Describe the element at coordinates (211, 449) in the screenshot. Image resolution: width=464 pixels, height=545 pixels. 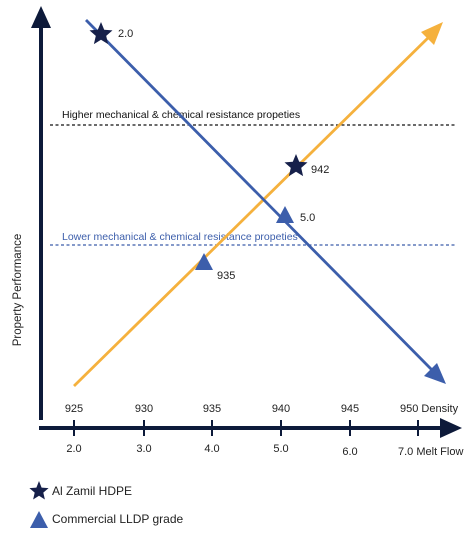
I see `melt-flow-tick: 4.0` at that location.